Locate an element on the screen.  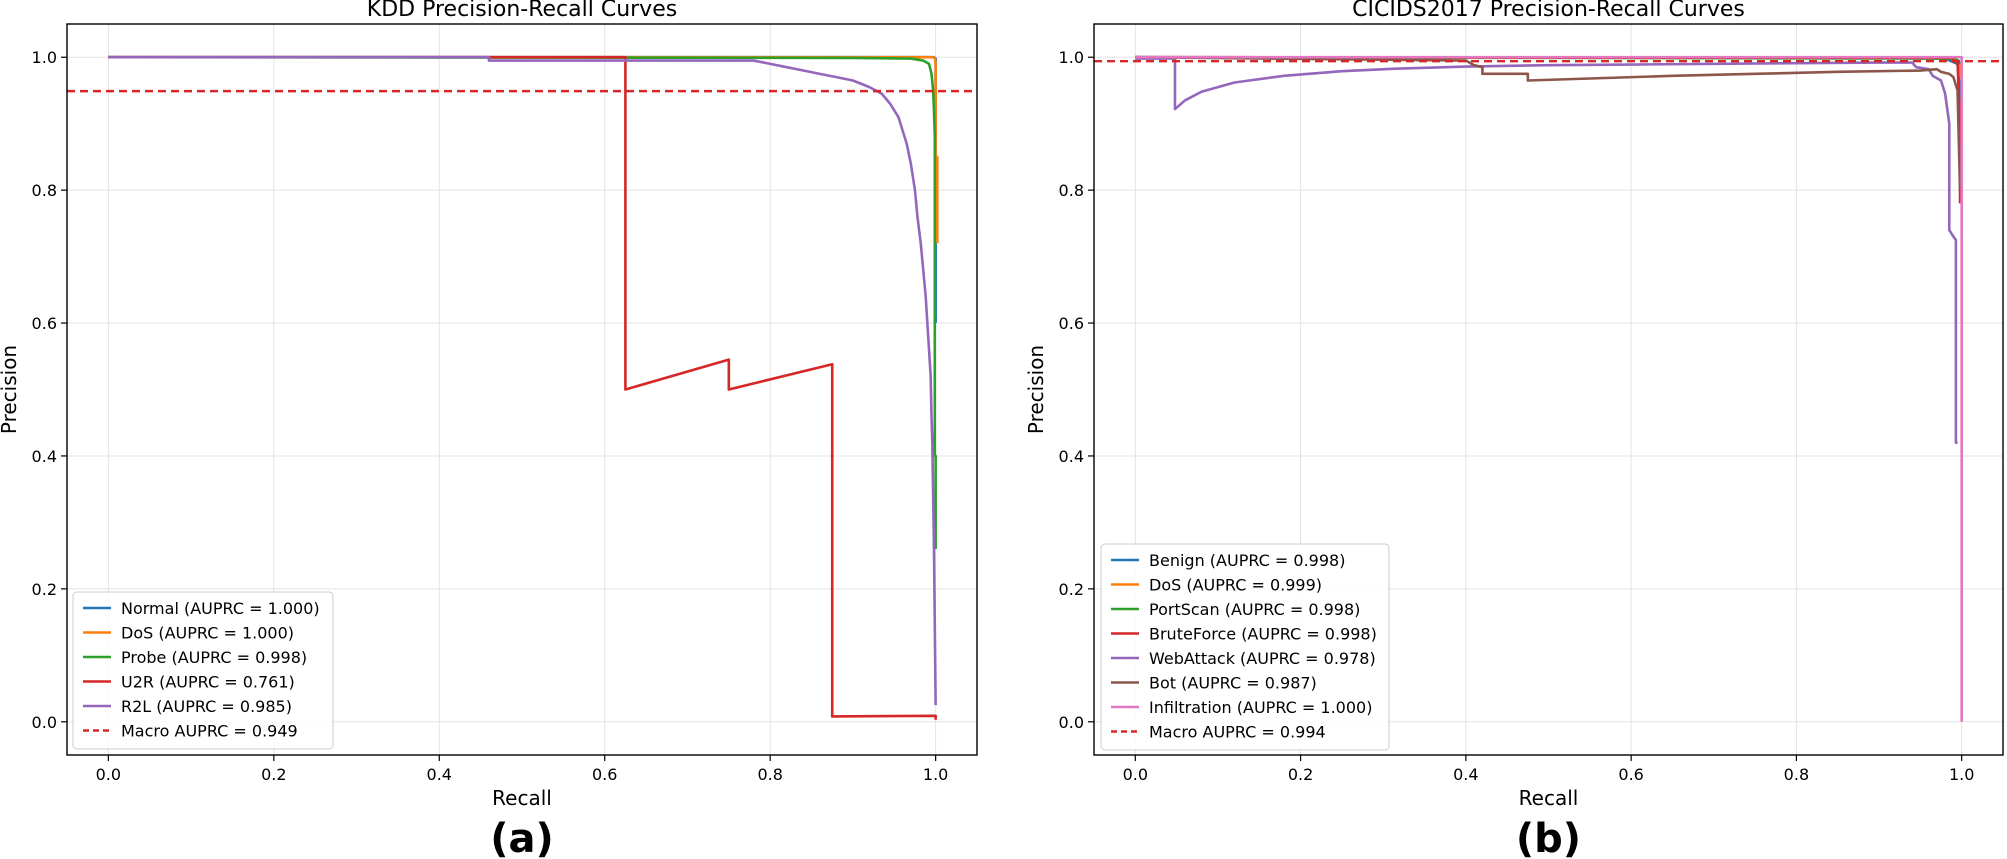
legend-label: DoS (AUPRC = 1.000) is located at coordinates (207, 633).